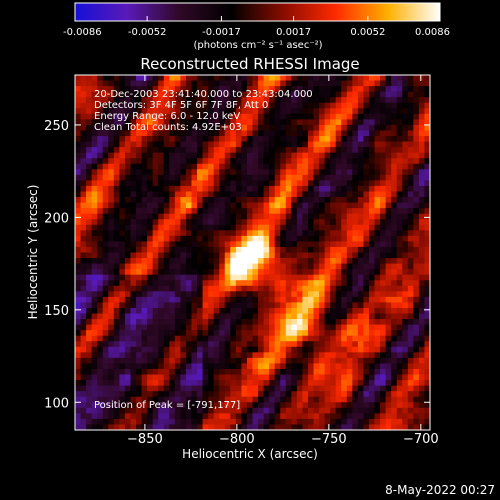 The height and width of the screenshot is (500, 500). I want to click on annotation-line: 20-Dec-2003 23:41:40.000 to 23:43:04.000, so click(203, 94).